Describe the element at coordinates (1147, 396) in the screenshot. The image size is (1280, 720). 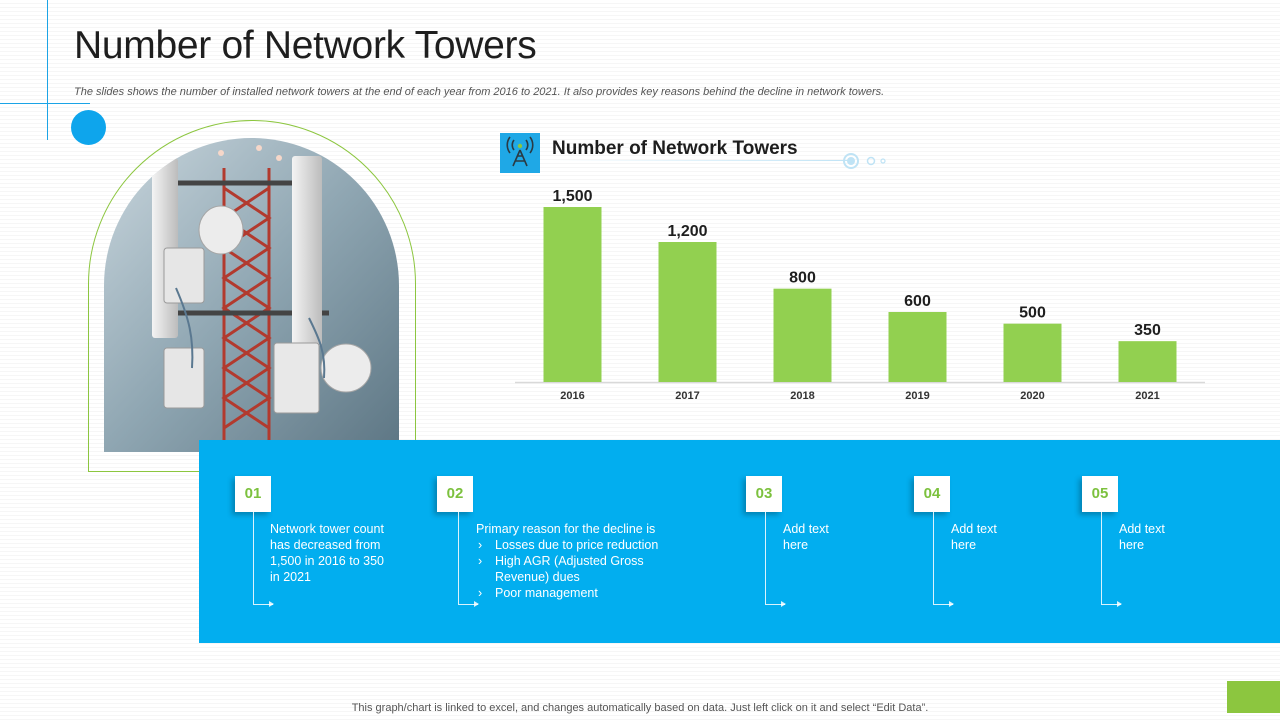
I see `x-tick-2021: 2021` at that location.